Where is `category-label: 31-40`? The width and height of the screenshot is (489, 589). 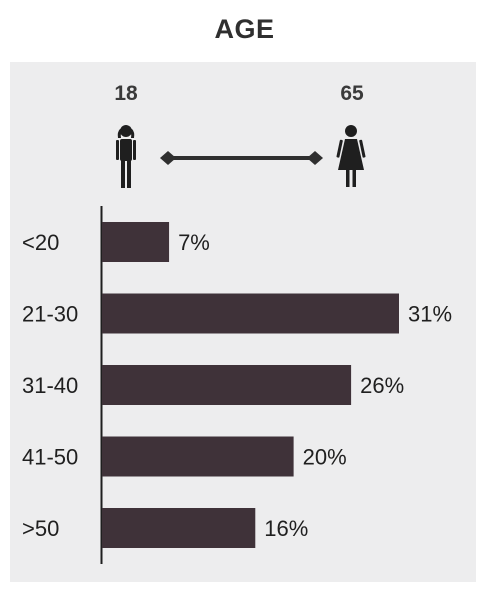 category-label: 31-40 is located at coordinates (50, 385).